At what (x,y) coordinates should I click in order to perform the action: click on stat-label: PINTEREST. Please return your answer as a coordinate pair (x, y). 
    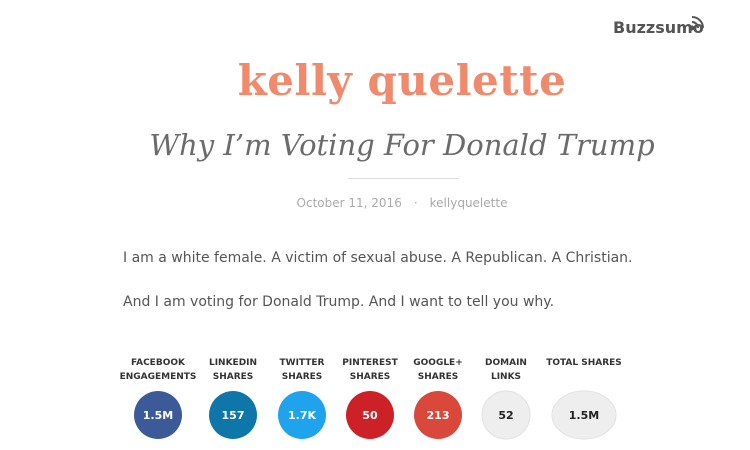
    Looking at the image, I should click on (370, 363).